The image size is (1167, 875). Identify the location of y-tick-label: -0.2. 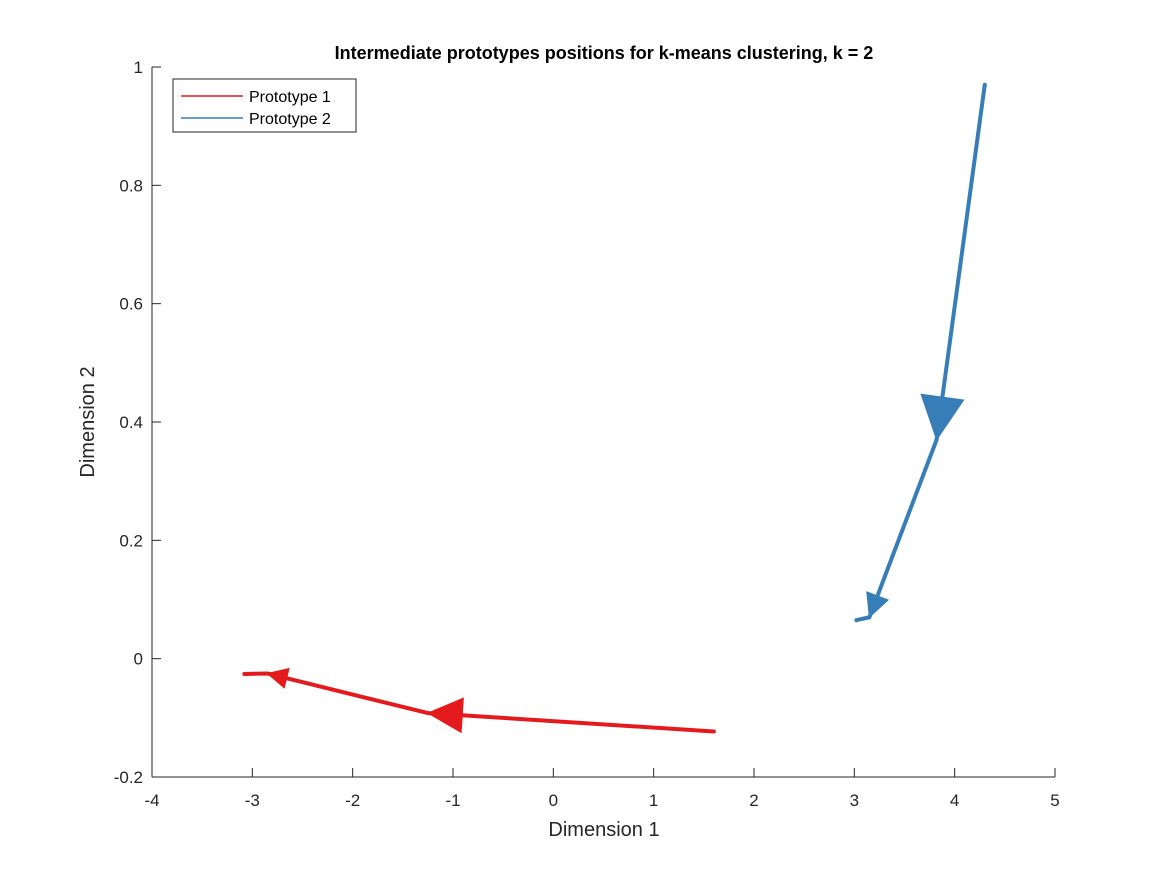
(128, 777).